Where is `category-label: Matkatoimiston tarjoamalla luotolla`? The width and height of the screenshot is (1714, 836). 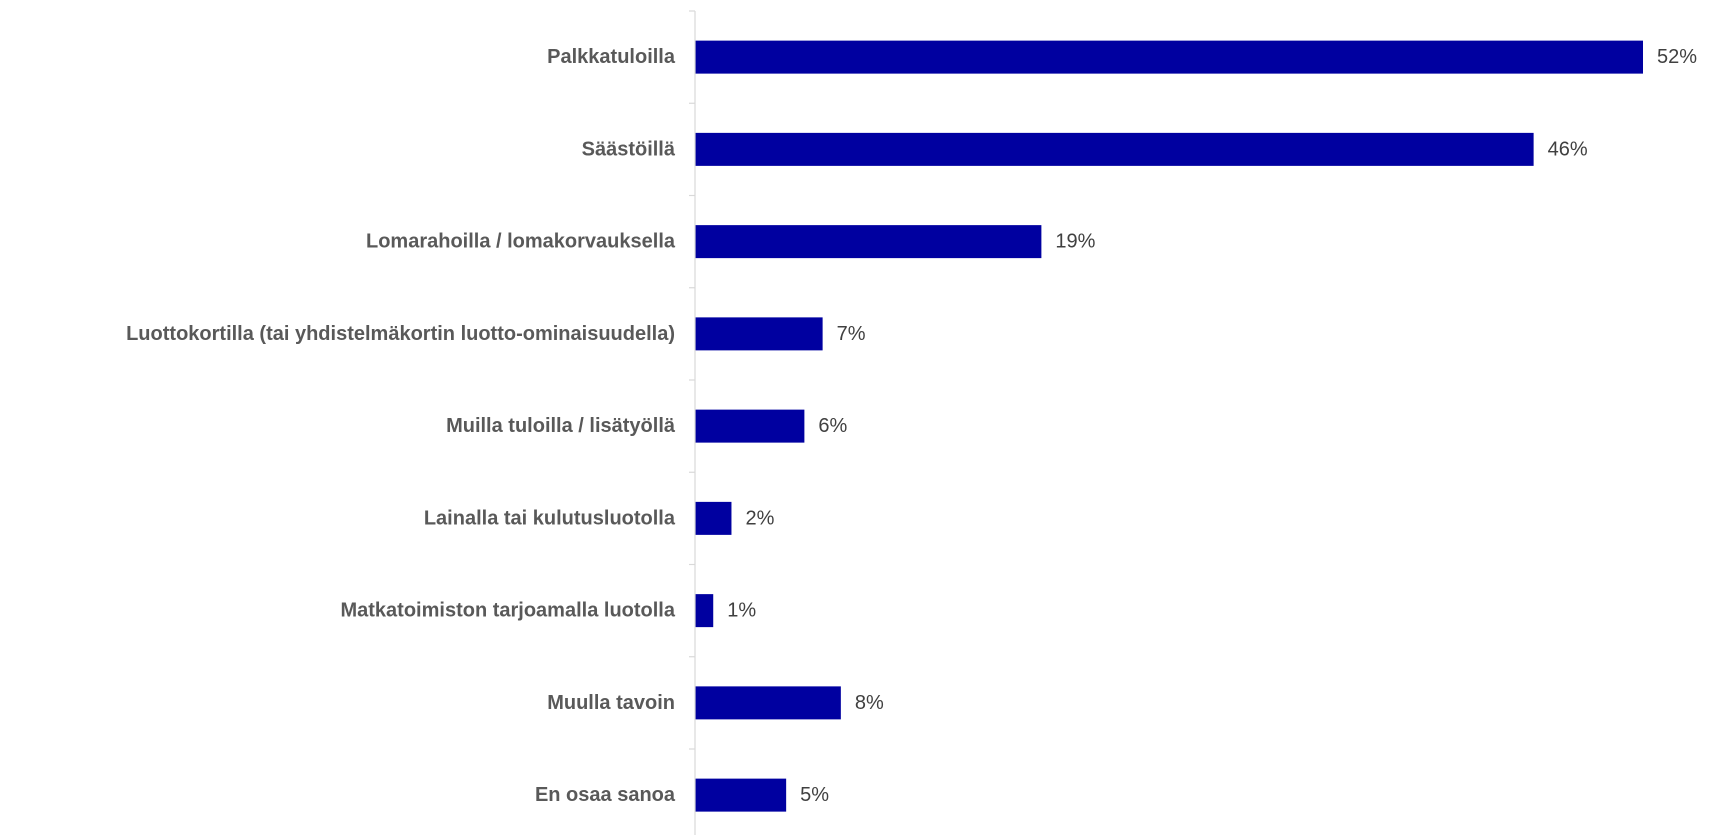
category-label: Matkatoimiston tarjoamalla luotolla is located at coordinates (507, 611).